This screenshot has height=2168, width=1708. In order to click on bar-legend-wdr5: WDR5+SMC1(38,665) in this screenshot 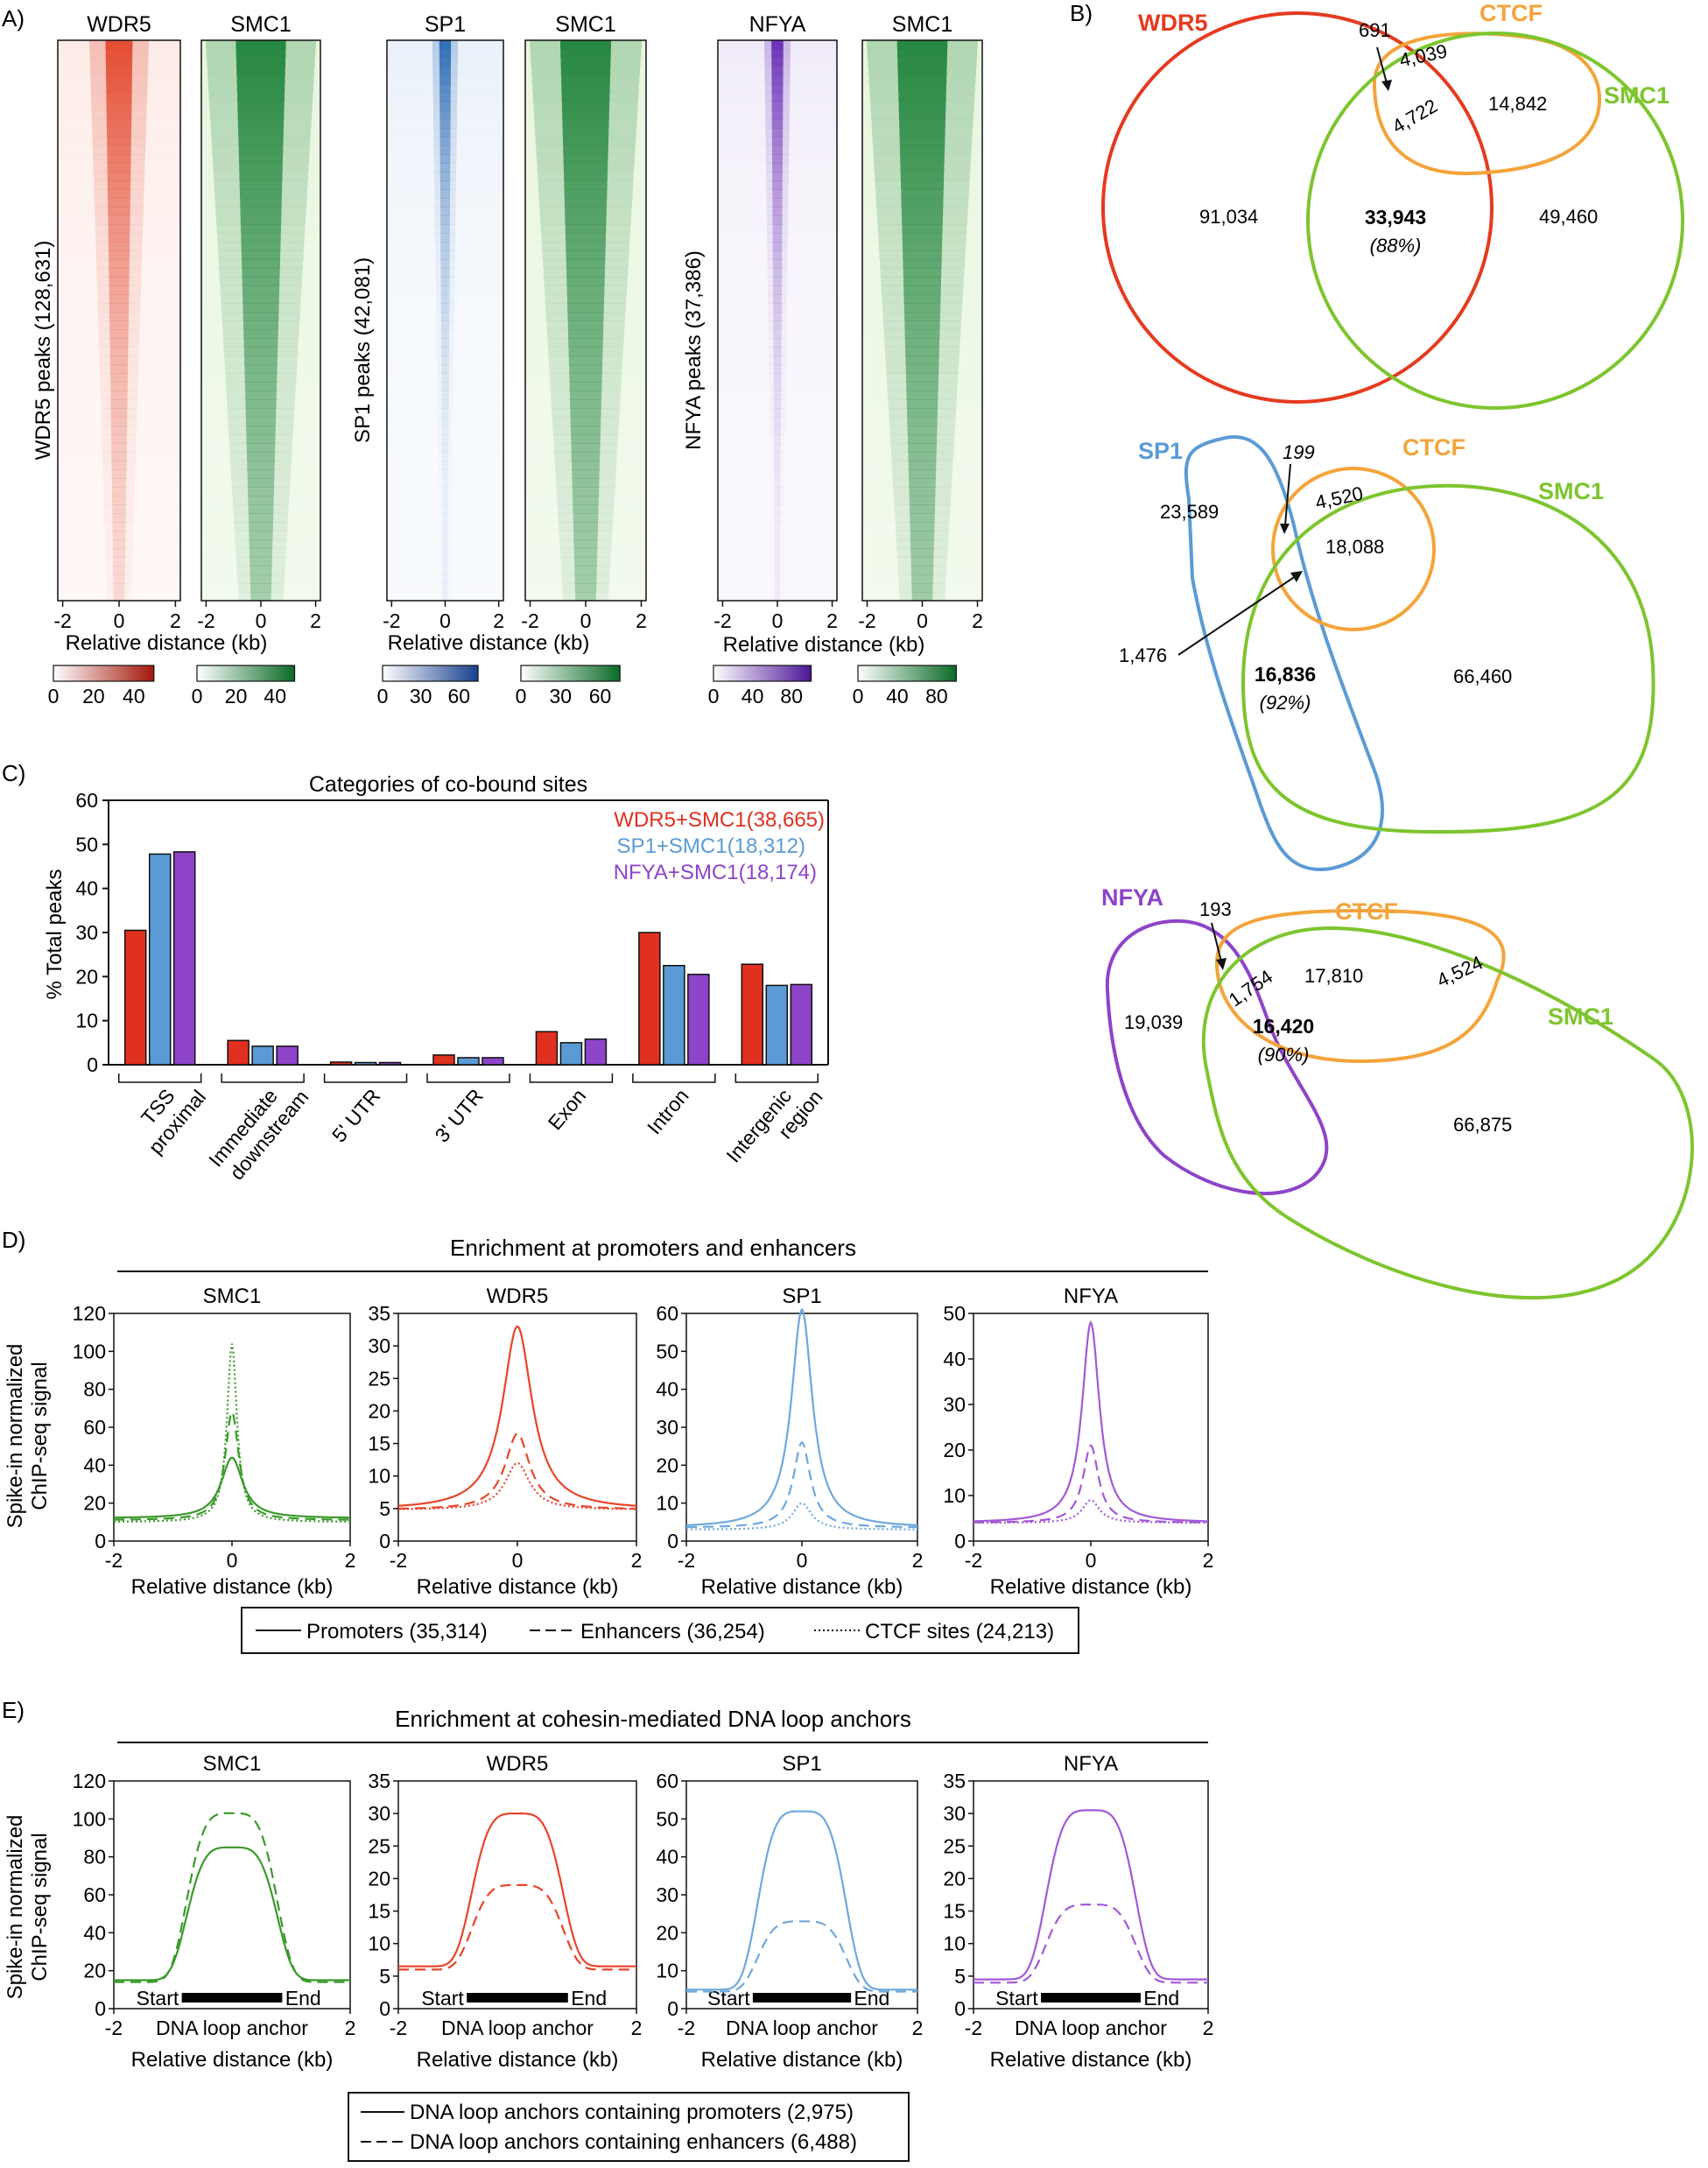, I will do `click(719, 820)`.